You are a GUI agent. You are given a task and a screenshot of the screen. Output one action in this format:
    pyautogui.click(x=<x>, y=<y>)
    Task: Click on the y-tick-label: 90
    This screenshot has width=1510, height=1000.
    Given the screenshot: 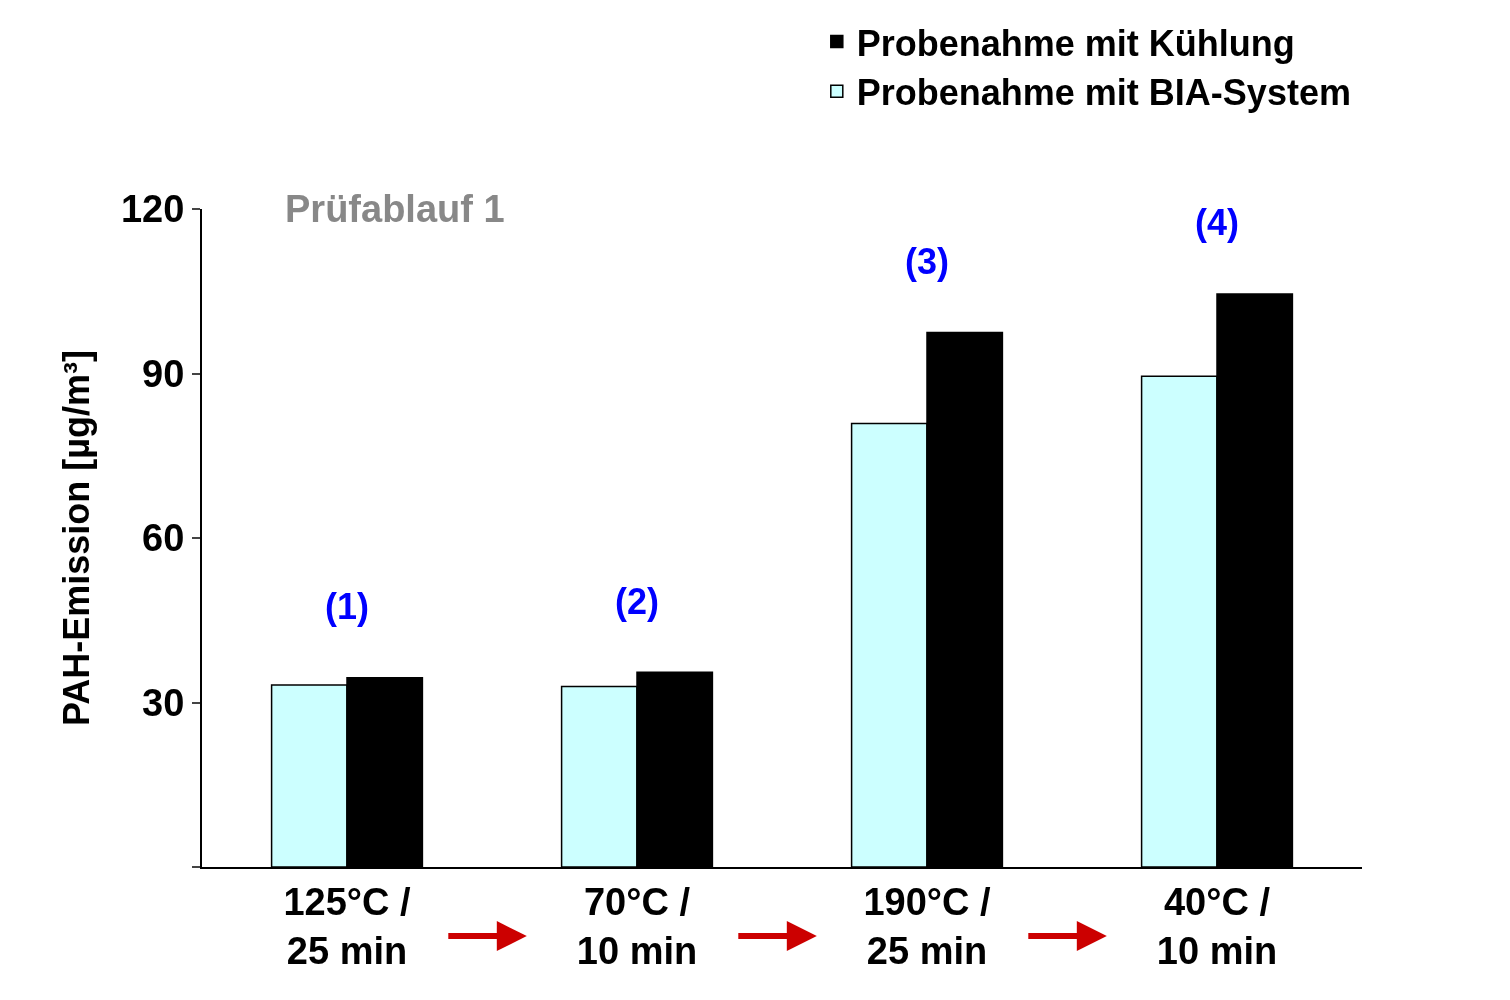 What is the action you would take?
    pyautogui.click(x=163, y=373)
    